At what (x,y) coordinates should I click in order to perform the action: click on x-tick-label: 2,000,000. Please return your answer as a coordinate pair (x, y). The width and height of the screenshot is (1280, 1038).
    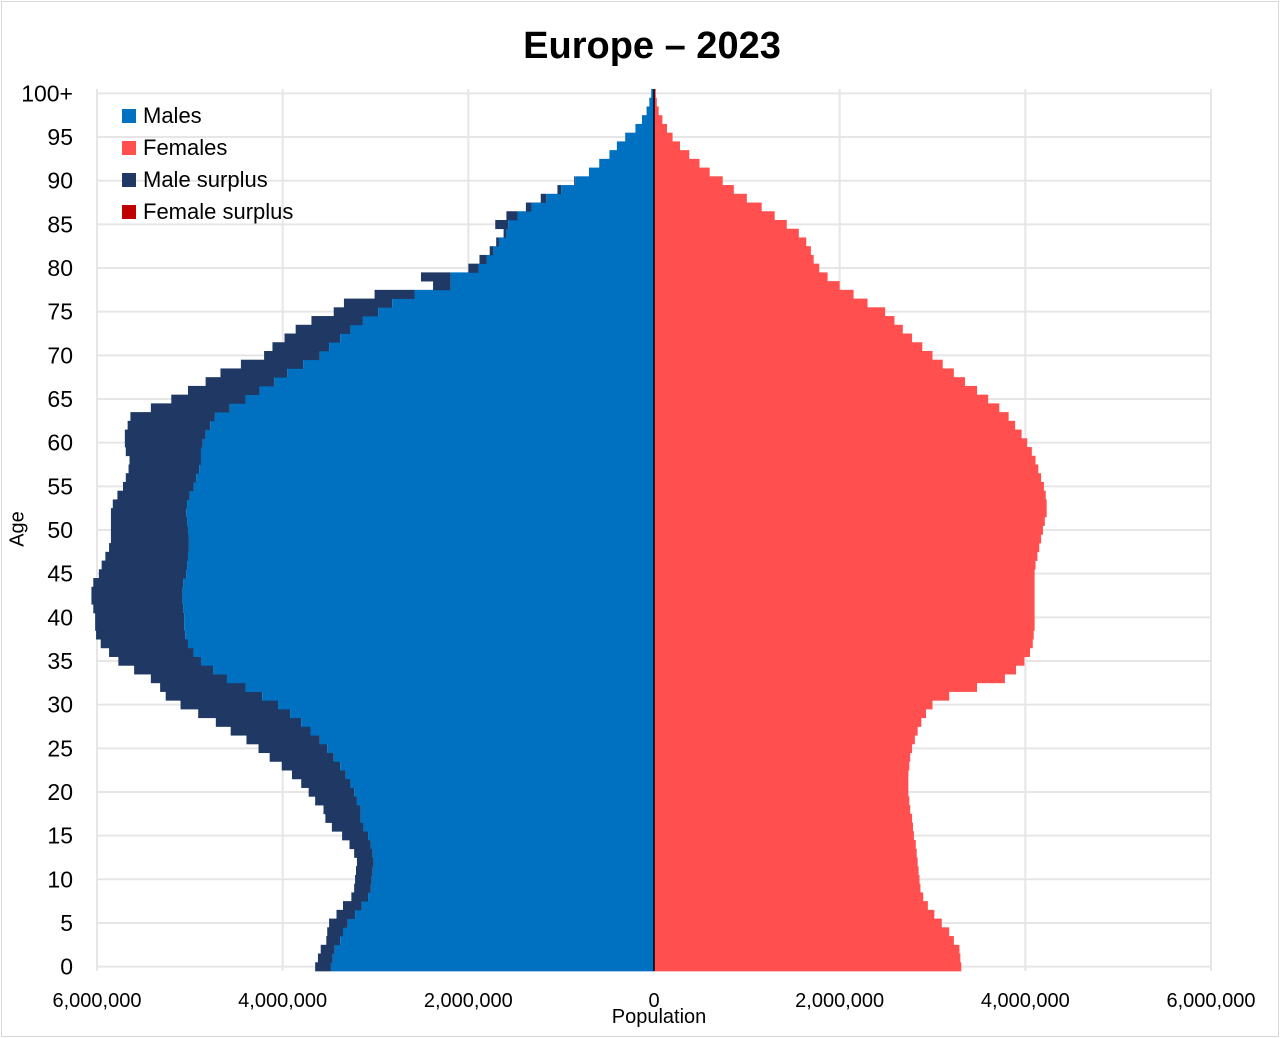
    Looking at the image, I should click on (839, 1001).